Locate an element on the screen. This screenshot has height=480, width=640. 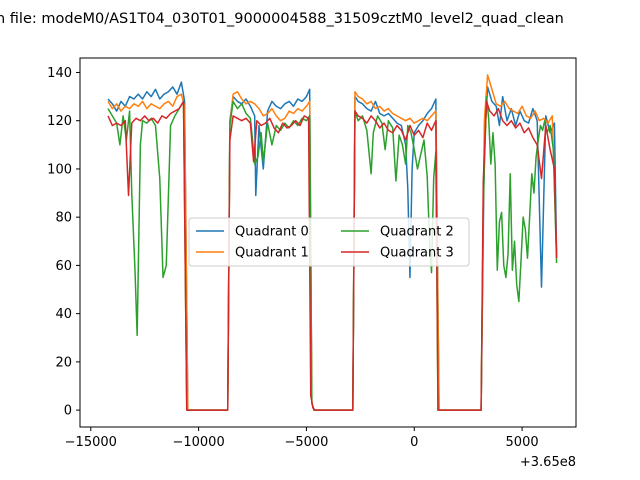
y-axis: 0 20 40 60 80 100 120 140 is located at coordinates (63, 242).